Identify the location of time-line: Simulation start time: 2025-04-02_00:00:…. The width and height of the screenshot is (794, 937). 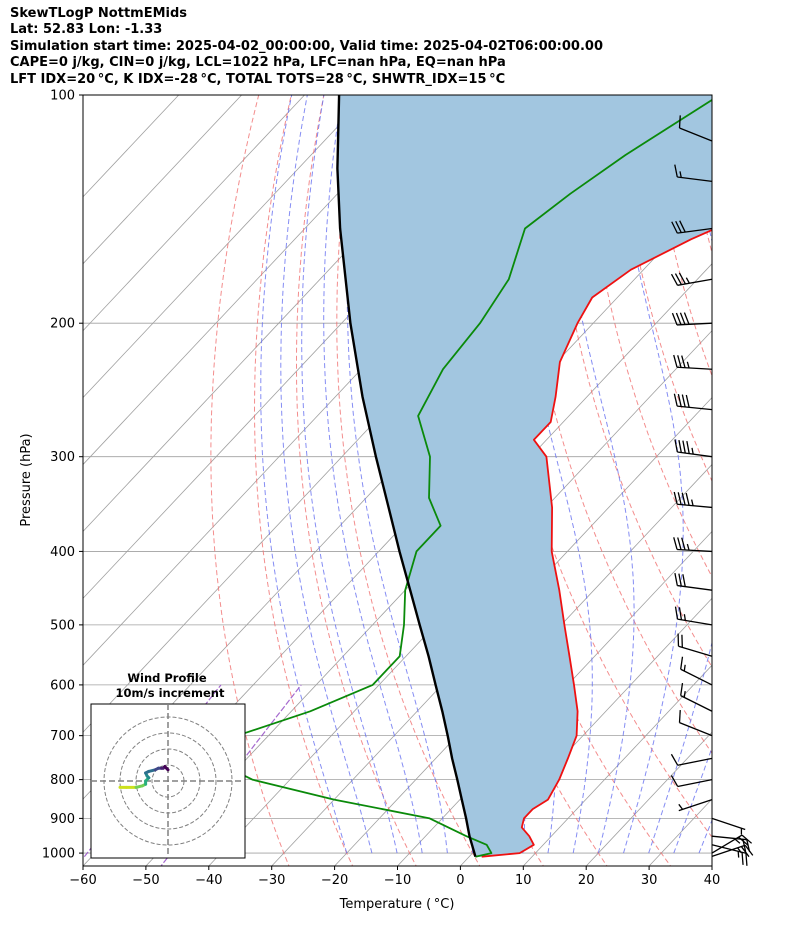
(306, 46).